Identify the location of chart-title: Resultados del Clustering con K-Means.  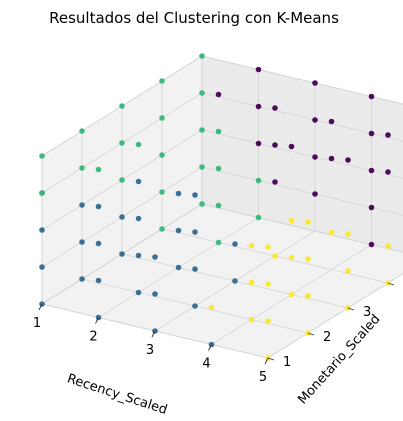
(194, 18).